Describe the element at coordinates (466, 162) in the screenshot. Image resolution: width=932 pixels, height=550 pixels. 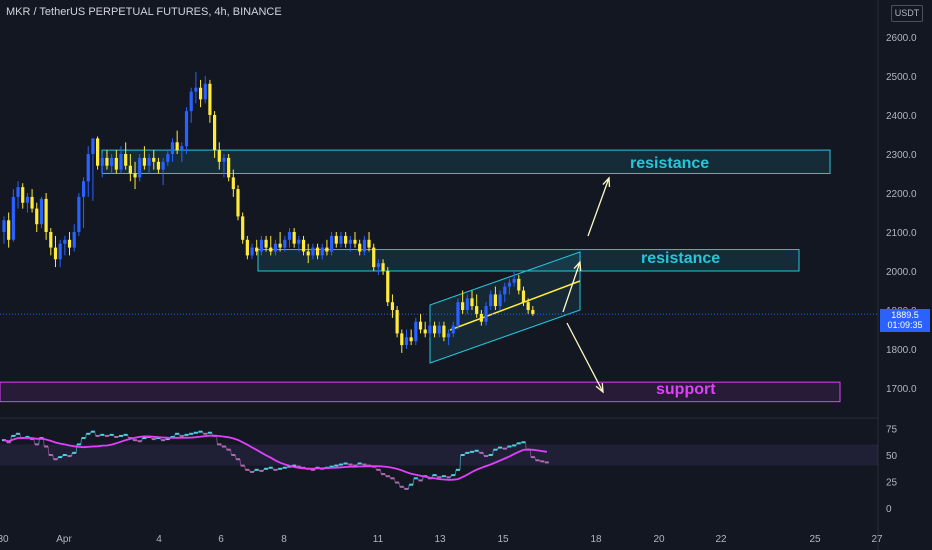
I see `resistance-zone-upper` at that location.